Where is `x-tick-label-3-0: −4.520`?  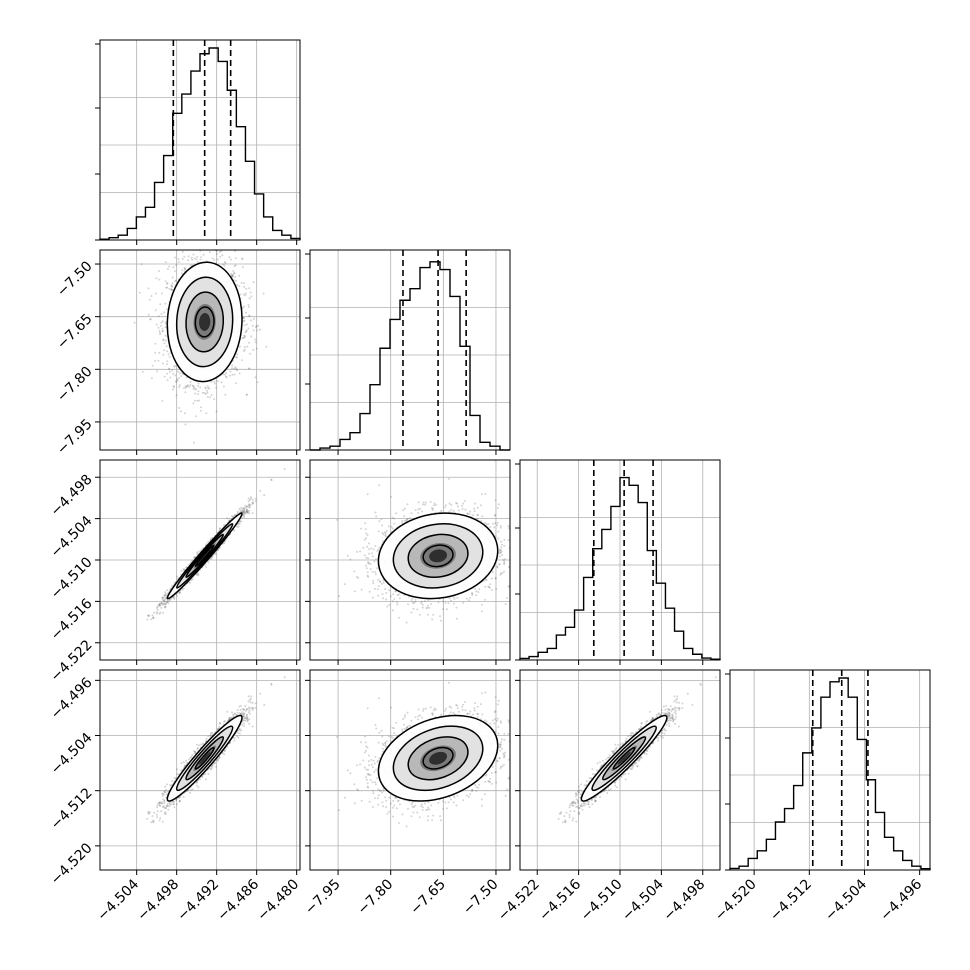
x-tick-label-3-0: −4.520 is located at coordinates (736, 900).